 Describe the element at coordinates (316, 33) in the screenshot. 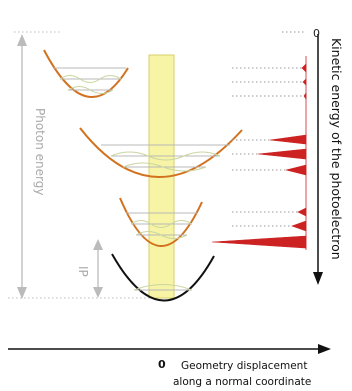

I see `kinetic-zero-label: 0` at that location.